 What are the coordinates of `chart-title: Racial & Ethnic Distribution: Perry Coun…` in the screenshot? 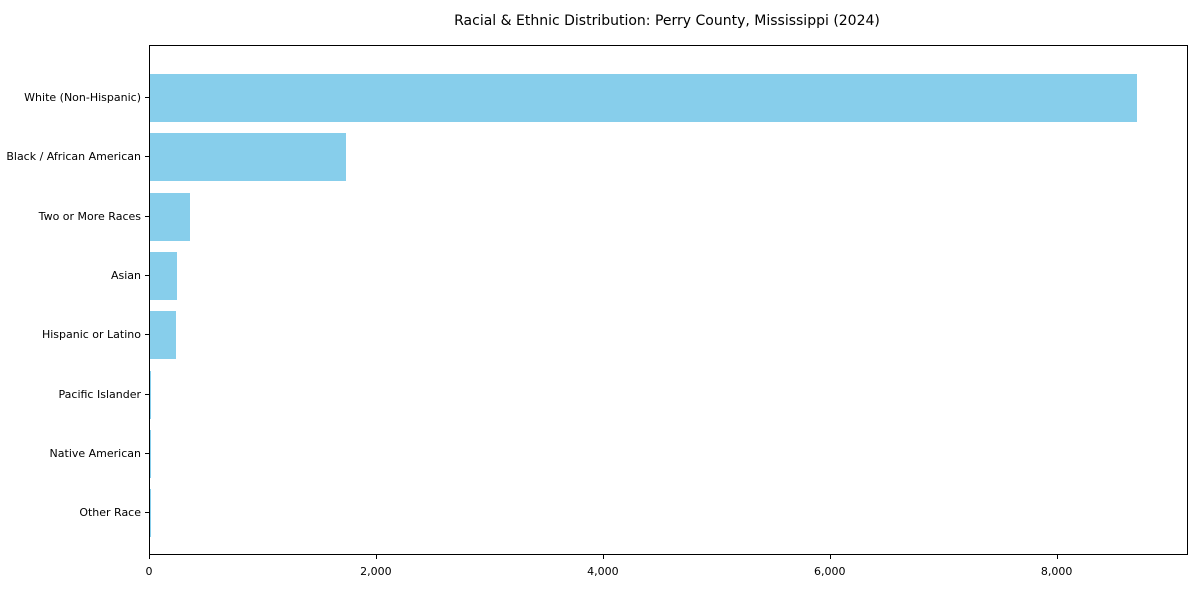 It's located at (667, 21).